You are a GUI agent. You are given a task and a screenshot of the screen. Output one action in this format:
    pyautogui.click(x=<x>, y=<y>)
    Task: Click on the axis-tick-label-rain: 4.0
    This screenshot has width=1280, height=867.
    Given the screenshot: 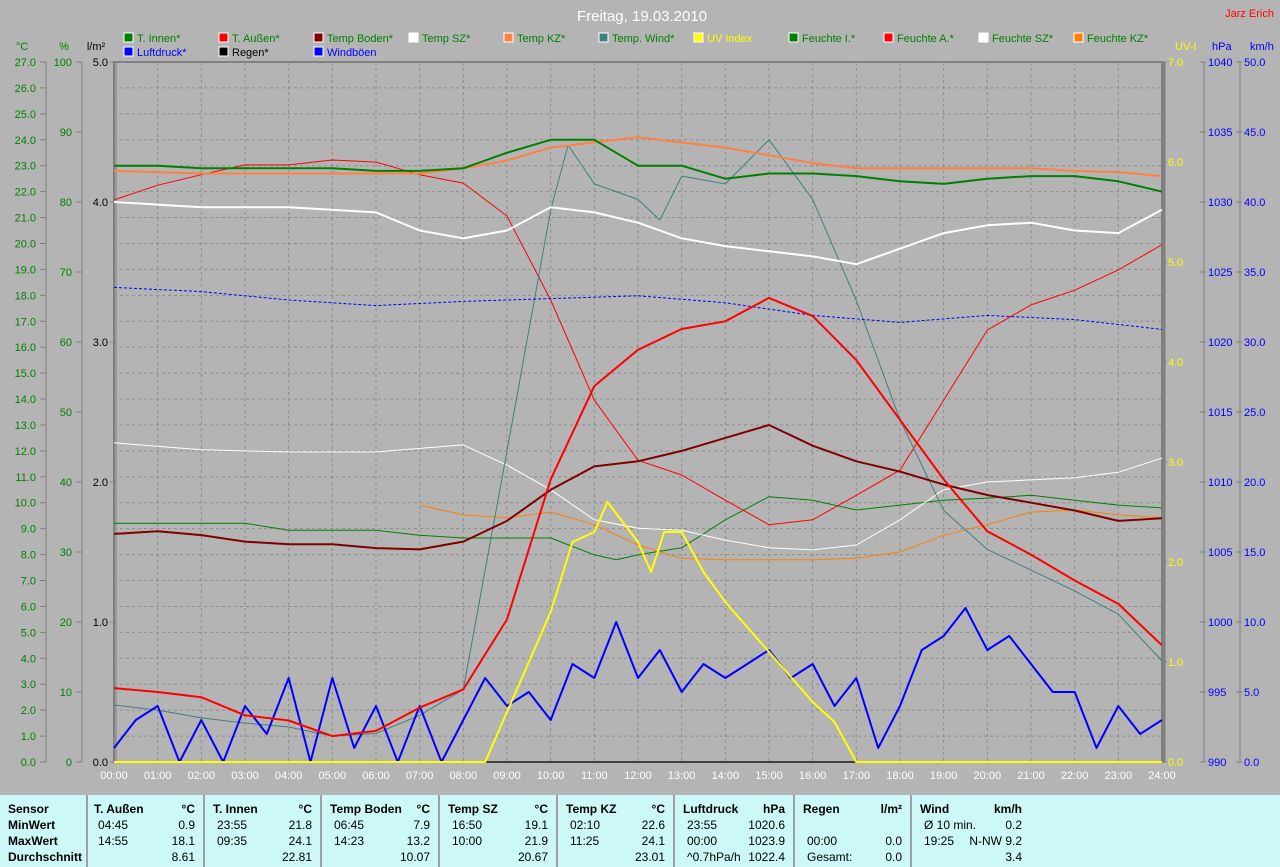 What is the action you would take?
    pyautogui.click(x=100, y=203)
    